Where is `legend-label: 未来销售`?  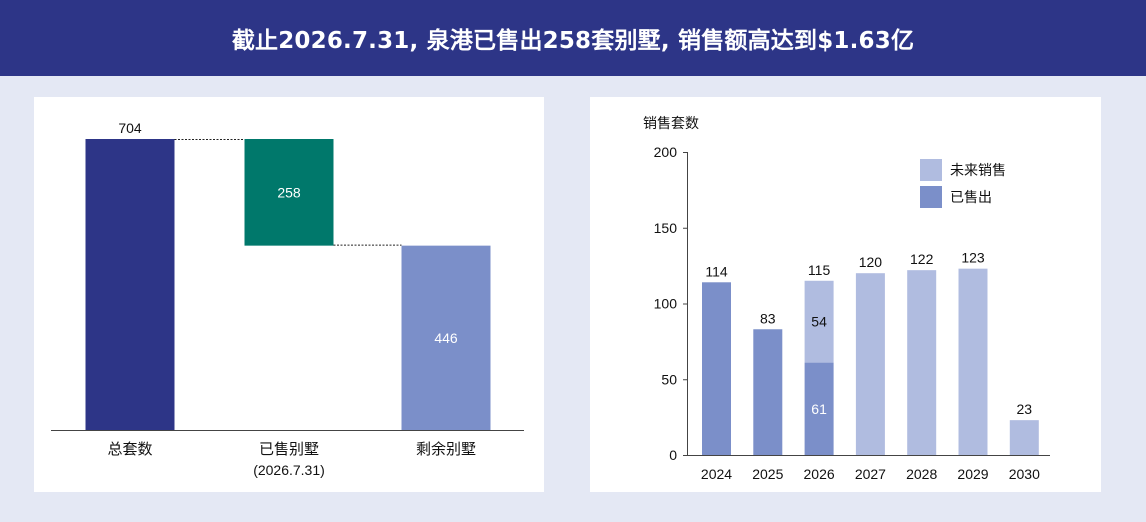
legend-label: 未来销售 is located at coordinates (978, 170).